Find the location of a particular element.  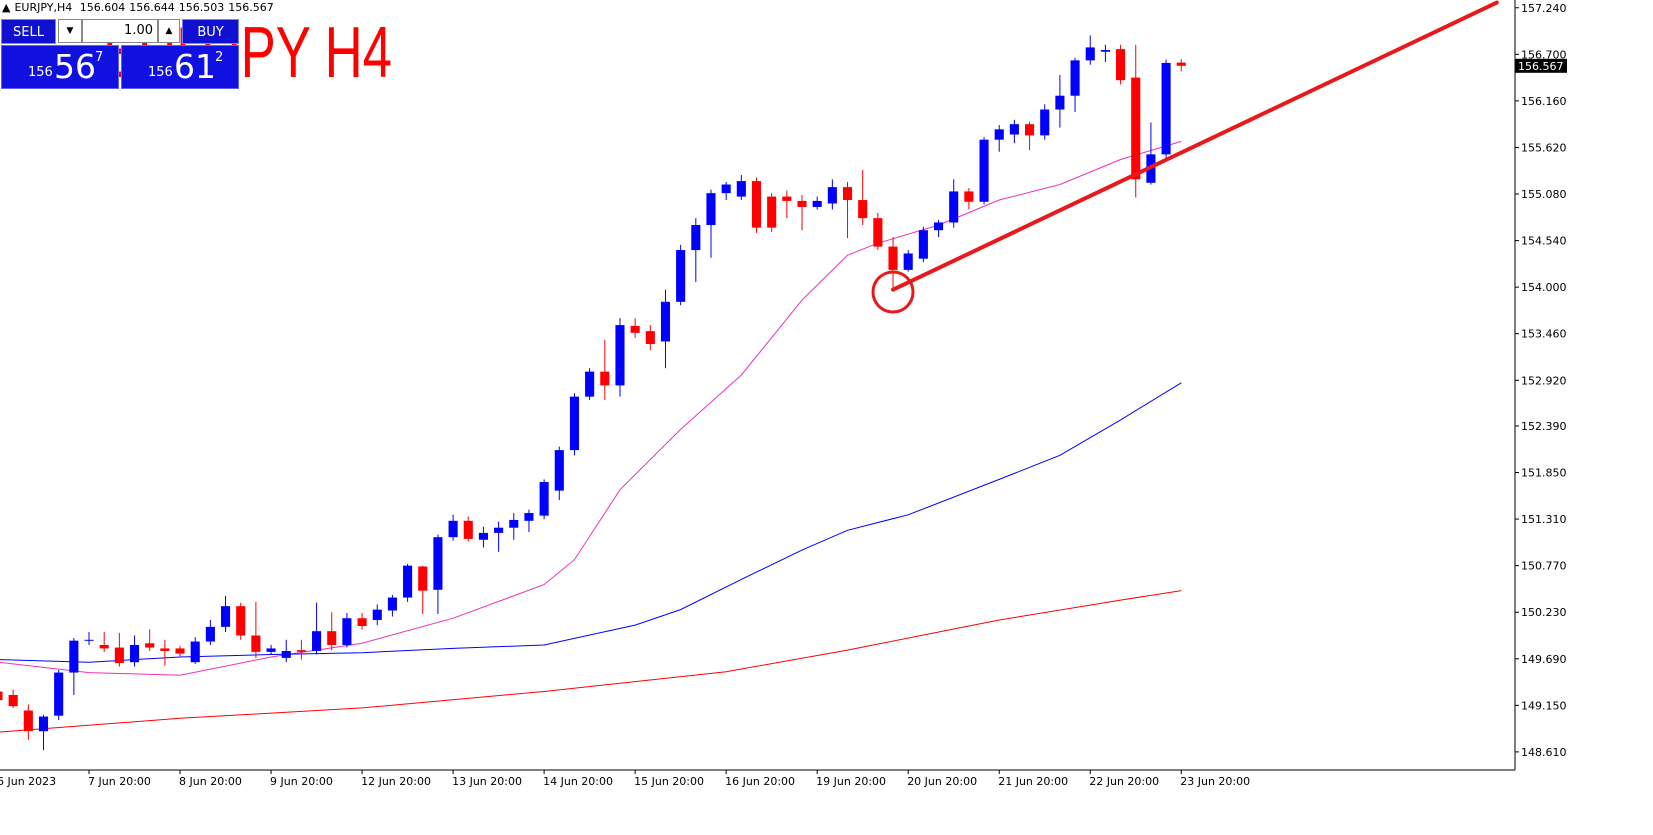

y-tick-label: 151.850 is located at coordinates (1544, 473).